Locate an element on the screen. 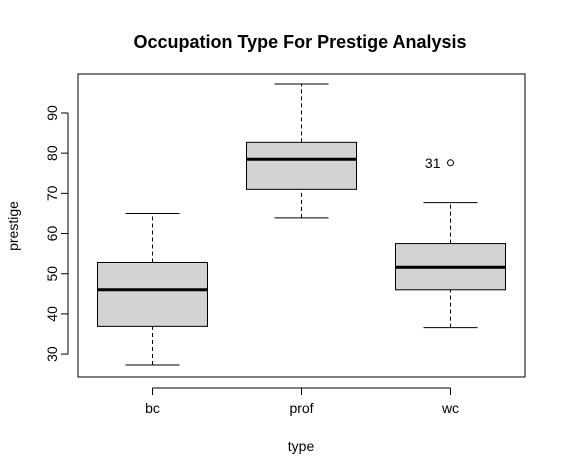 This screenshot has width=565, height=475. y-tick-label: 60 is located at coordinates (52, 234).